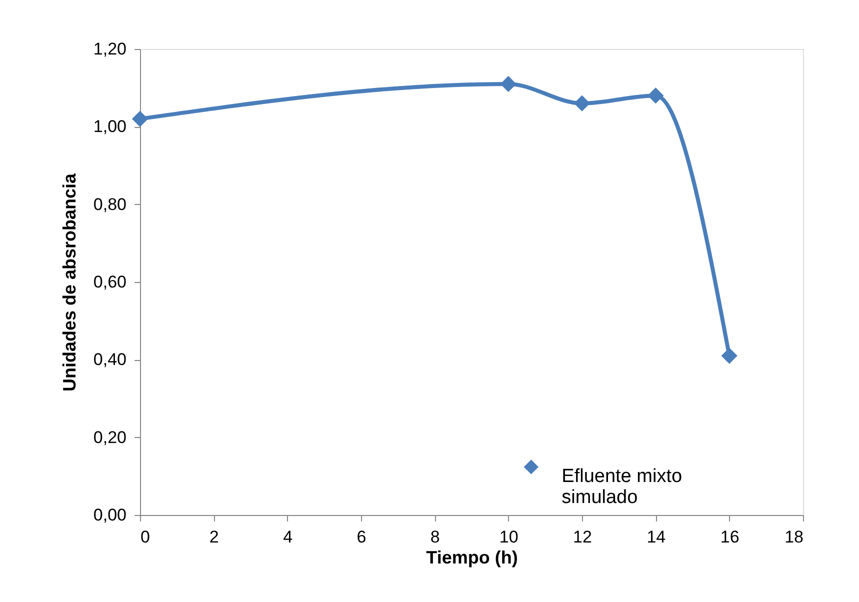  I want to click on x-tick-label: 6, so click(361, 537).